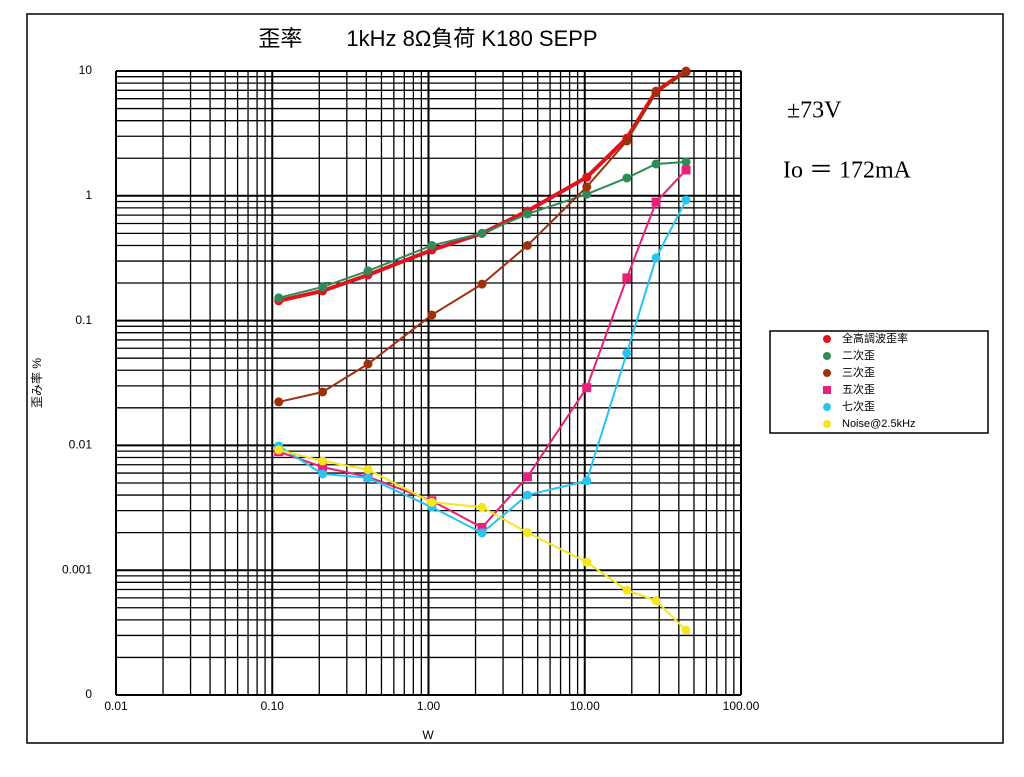 The height and width of the screenshot is (777, 1024). Describe the element at coordinates (36, 383) in the screenshot. I see `y-axis-label: 歪み率 %` at that location.